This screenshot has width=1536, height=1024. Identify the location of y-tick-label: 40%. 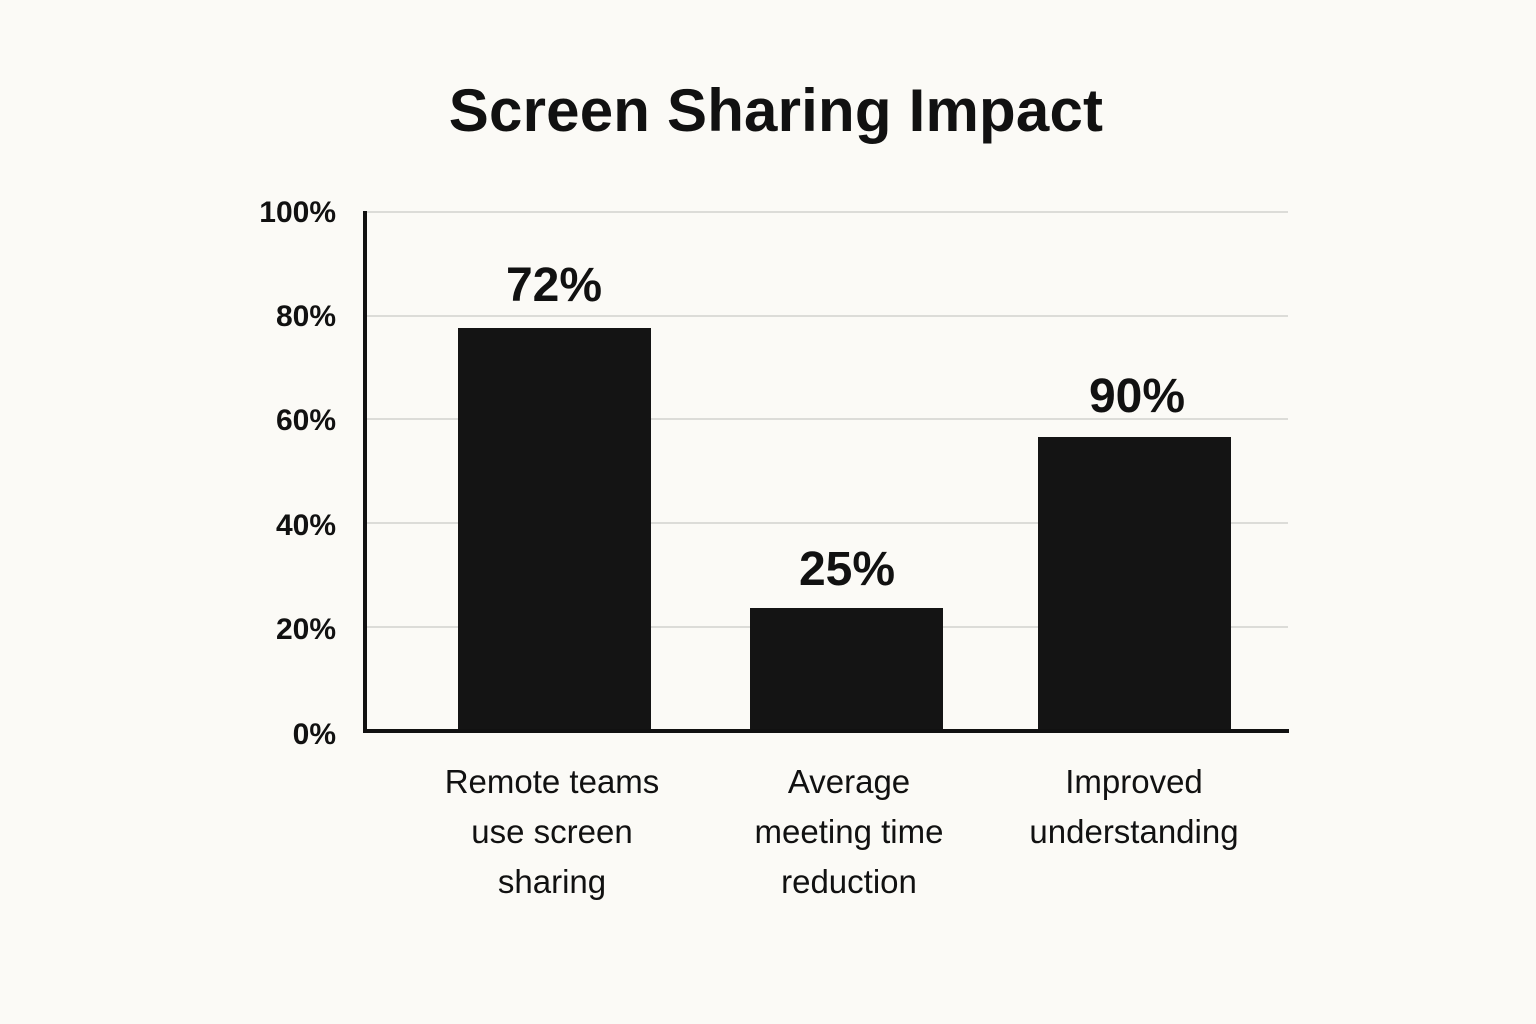
(305, 525).